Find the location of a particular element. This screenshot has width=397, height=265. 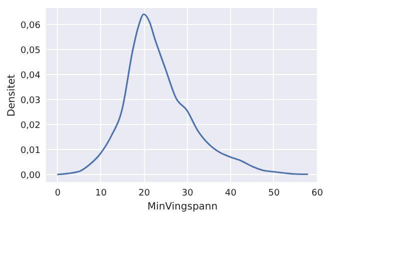

y-tick-label: 0,03 is located at coordinates (30, 101).